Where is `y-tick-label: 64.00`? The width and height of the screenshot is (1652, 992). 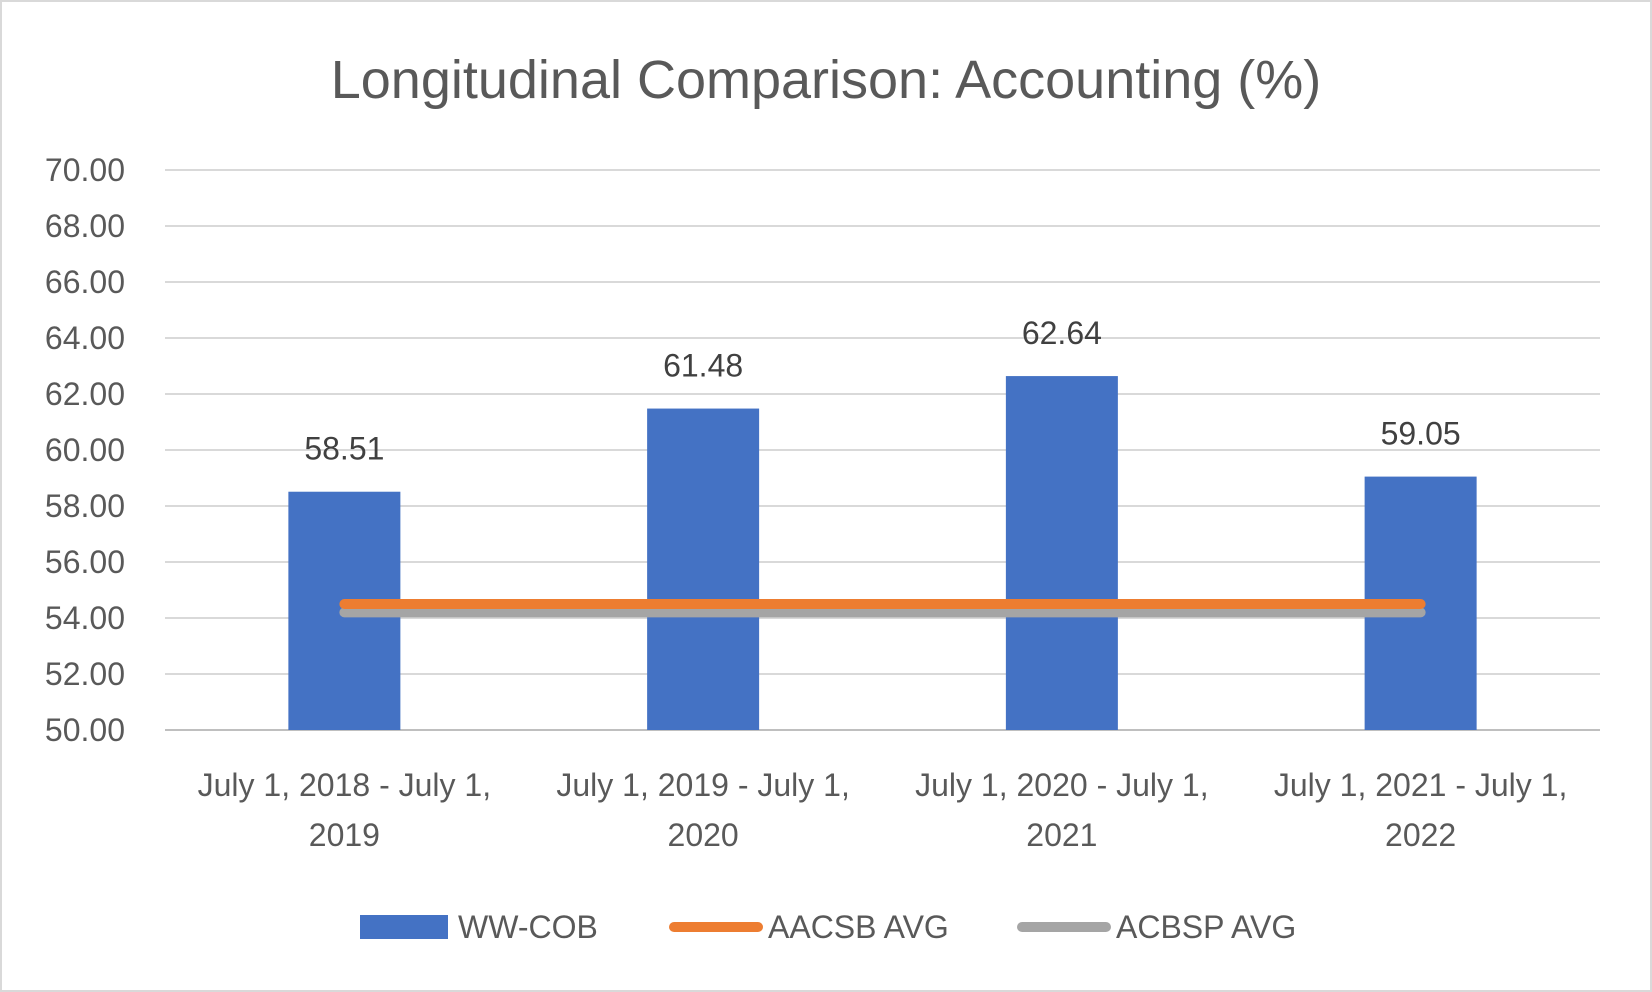 y-tick-label: 64.00 is located at coordinates (85, 338).